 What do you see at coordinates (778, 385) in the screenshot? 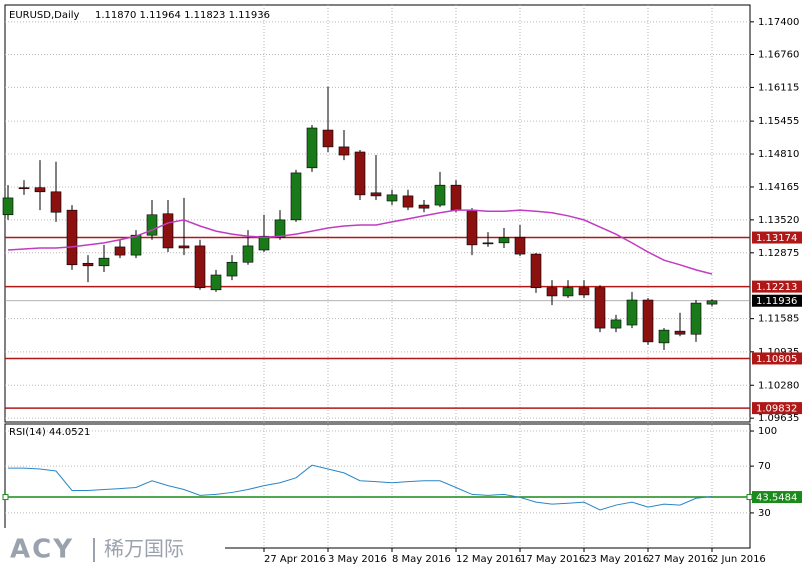
I see `y-tick-label: 1.10280` at bounding box center [778, 385].